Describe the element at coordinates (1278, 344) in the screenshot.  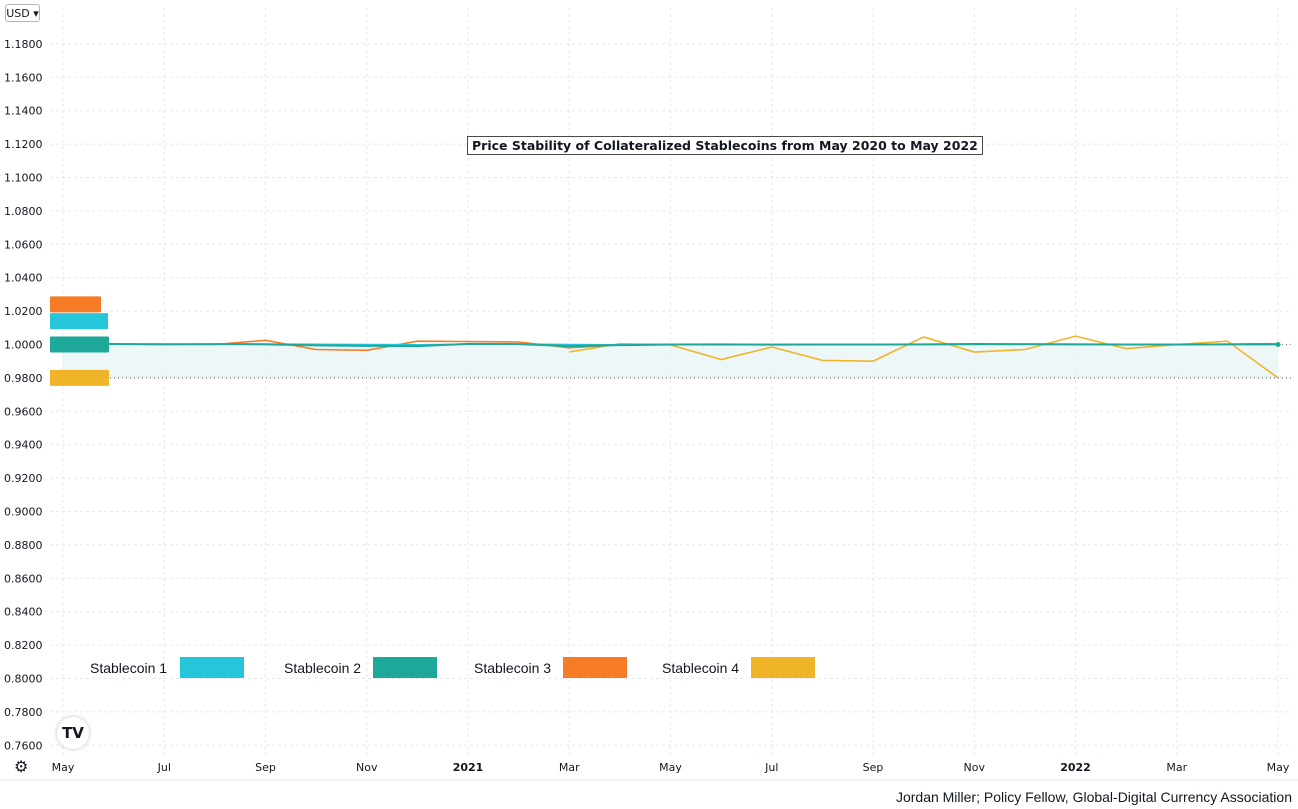
I see `last-value-dot` at that location.